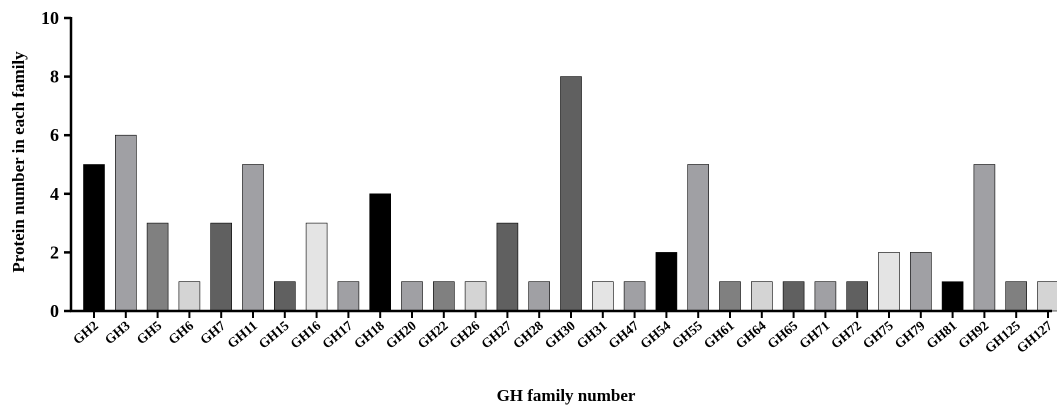 The height and width of the screenshot is (412, 1057). What do you see at coordinates (793, 296) in the screenshot?
I see `bar-gh65` at bounding box center [793, 296].